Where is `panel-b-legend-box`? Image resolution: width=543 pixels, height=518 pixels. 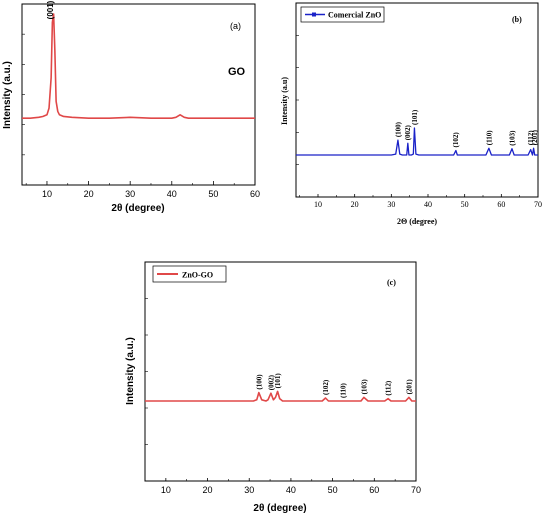 panel-b-legend-box is located at coordinates (342, 14).